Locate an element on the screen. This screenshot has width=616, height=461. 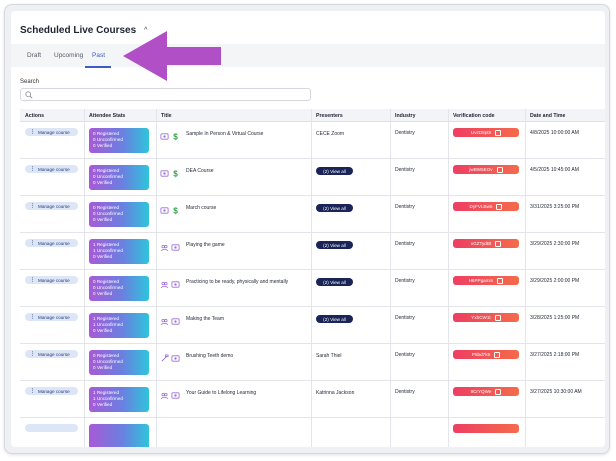
annotation-arrow-icon is located at coordinates (172, 56).